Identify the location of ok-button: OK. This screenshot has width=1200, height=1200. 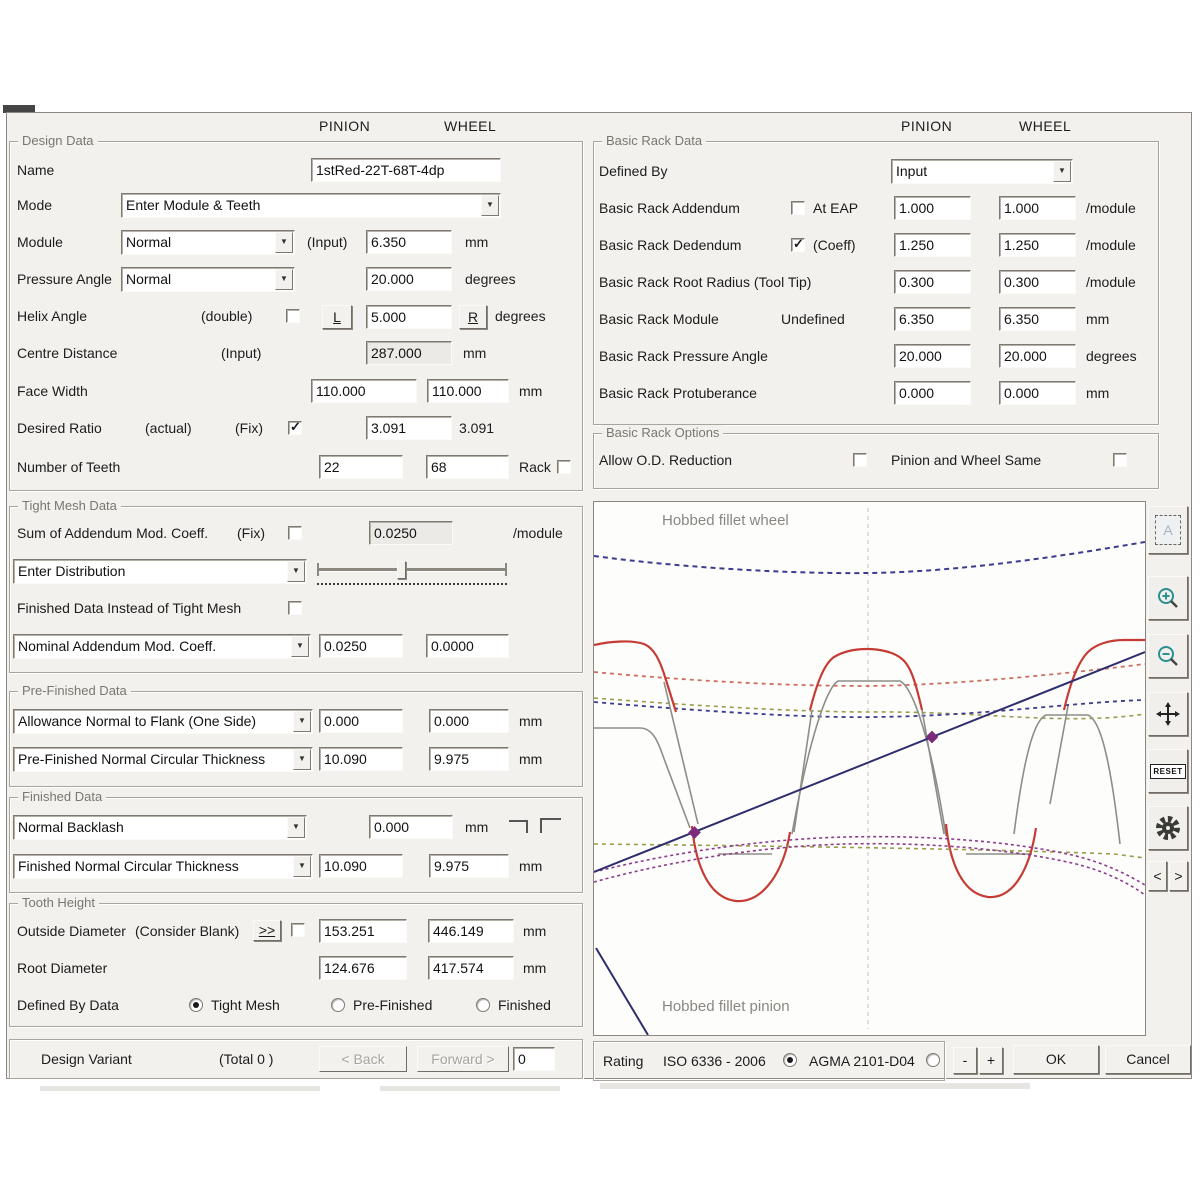
(1056, 1059).